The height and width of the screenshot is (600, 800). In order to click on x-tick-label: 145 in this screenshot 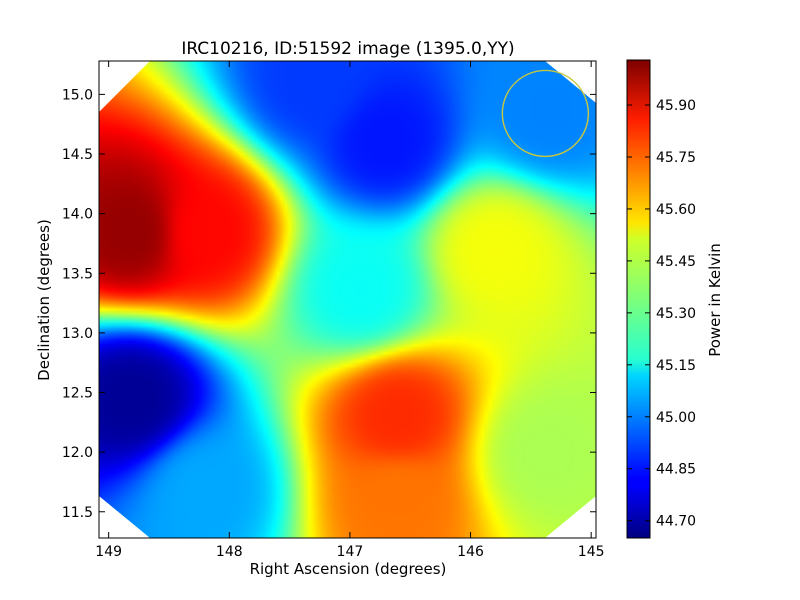, I will do `click(591, 552)`.